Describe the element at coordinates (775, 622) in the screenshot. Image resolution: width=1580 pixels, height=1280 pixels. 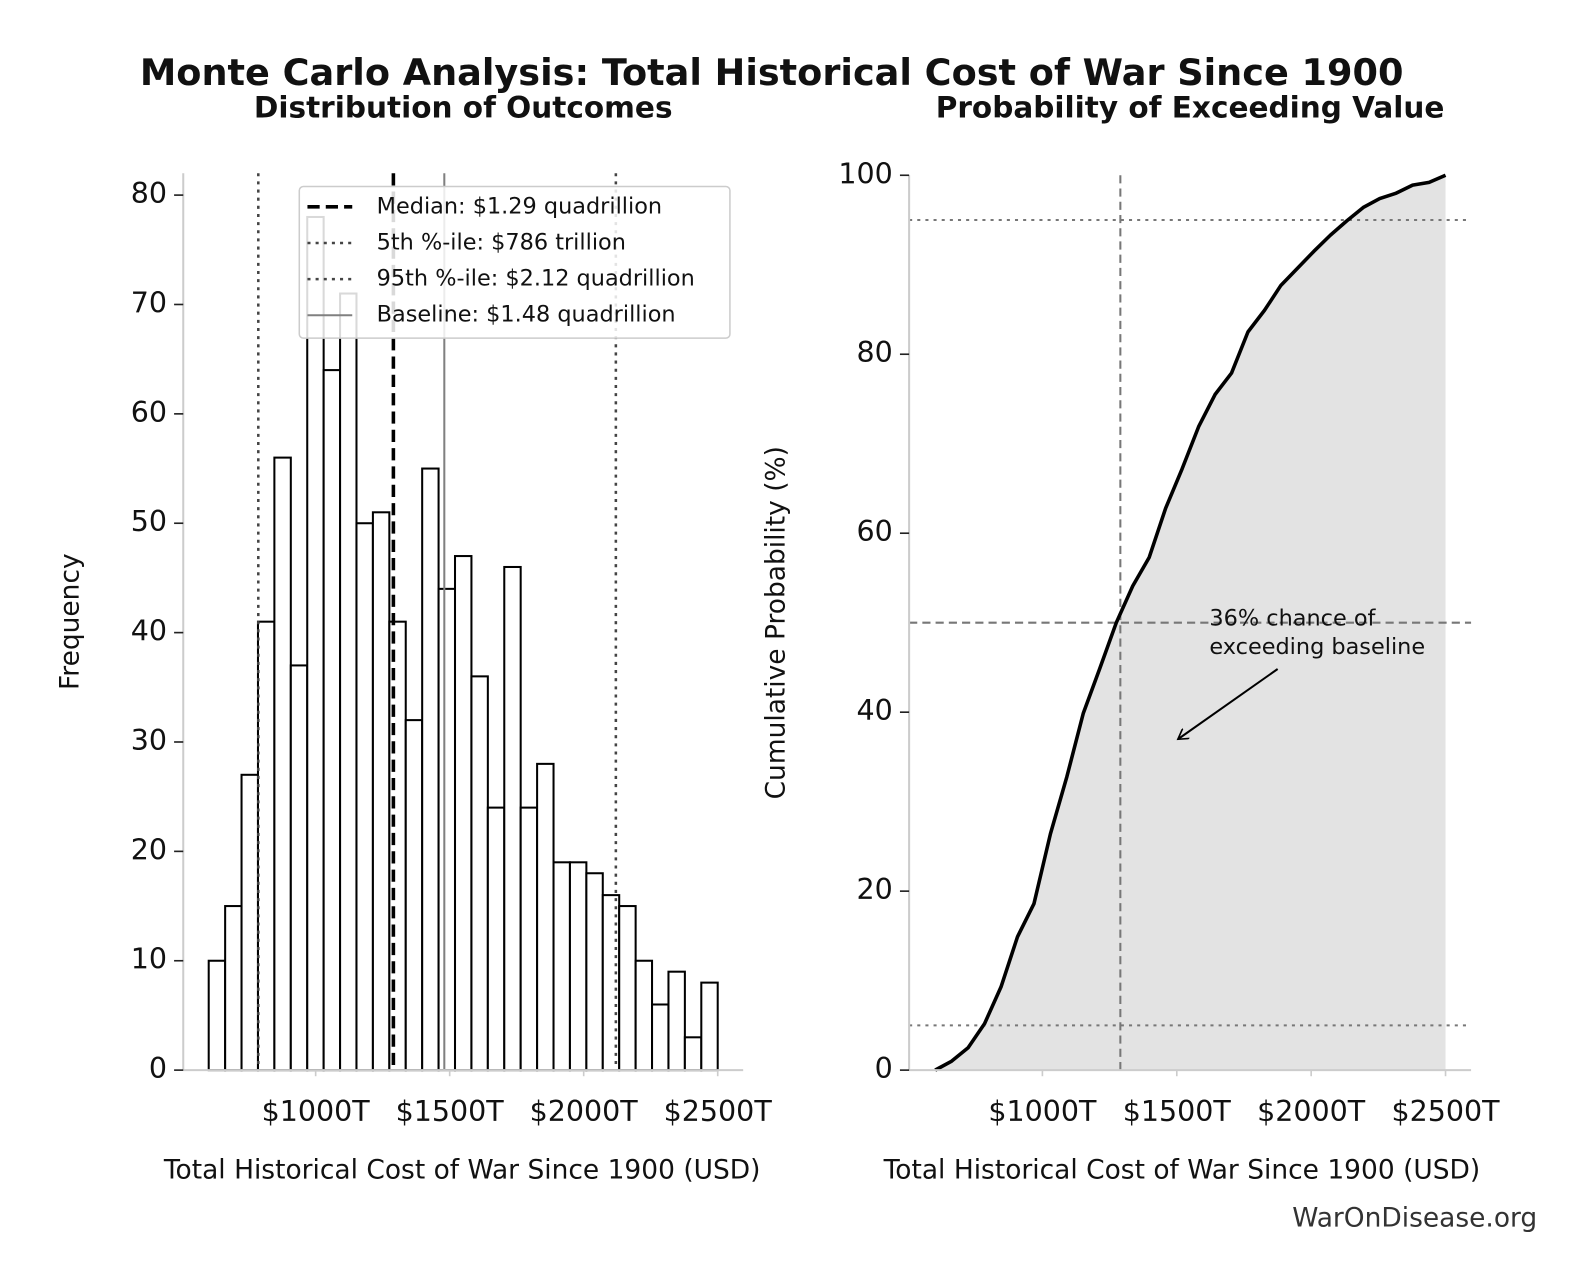
I see `y-axis-label: Cumulative Probability (%)` at that location.